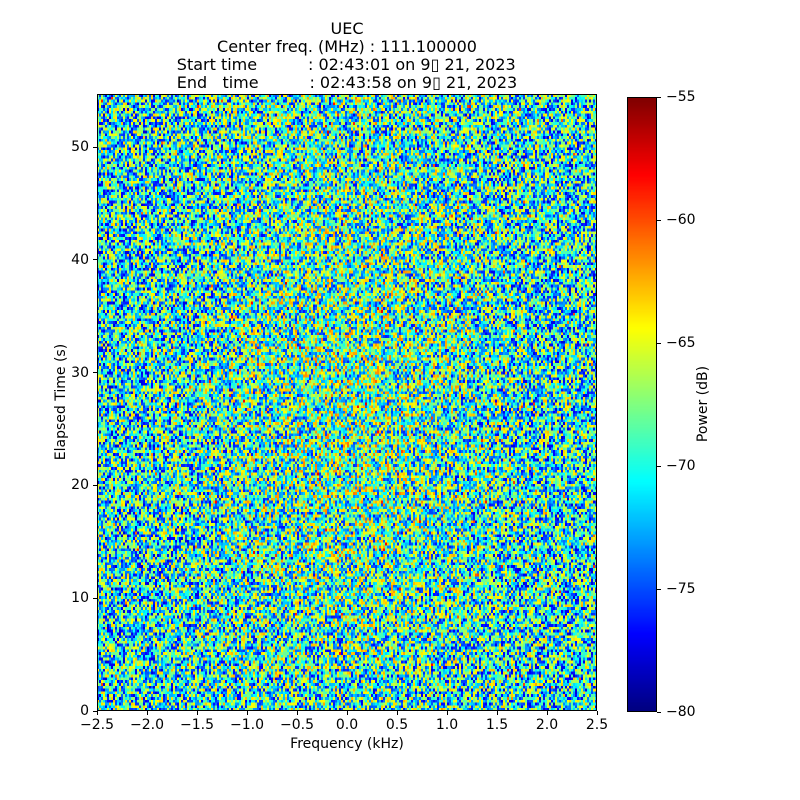  What do you see at coordinates (497, 725) in the screenshot?
I see `x-tick-label: 1.5` at bounding box center [497, 725].